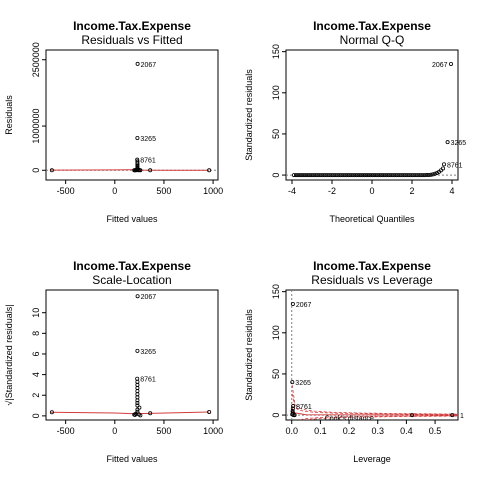 This screenshot has height=480, width=480. What do you see at coordinates (36, 313) in the screenshot?
I see `y-tick-label: 10` at bounding box center [36, 313].